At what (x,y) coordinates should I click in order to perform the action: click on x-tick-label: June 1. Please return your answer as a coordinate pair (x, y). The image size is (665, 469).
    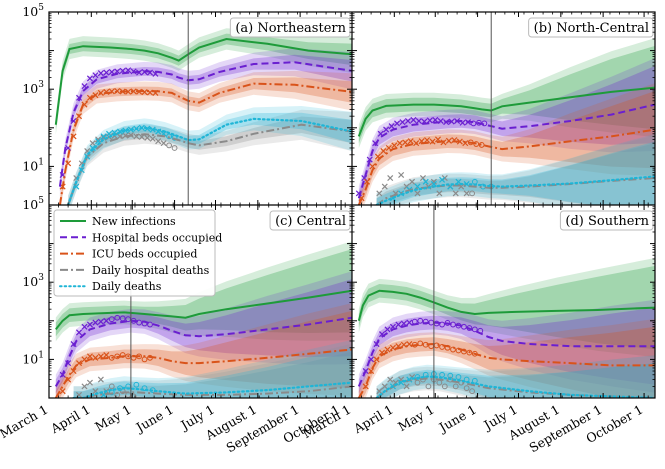
    Looking at the image, I should click on (154, 419).